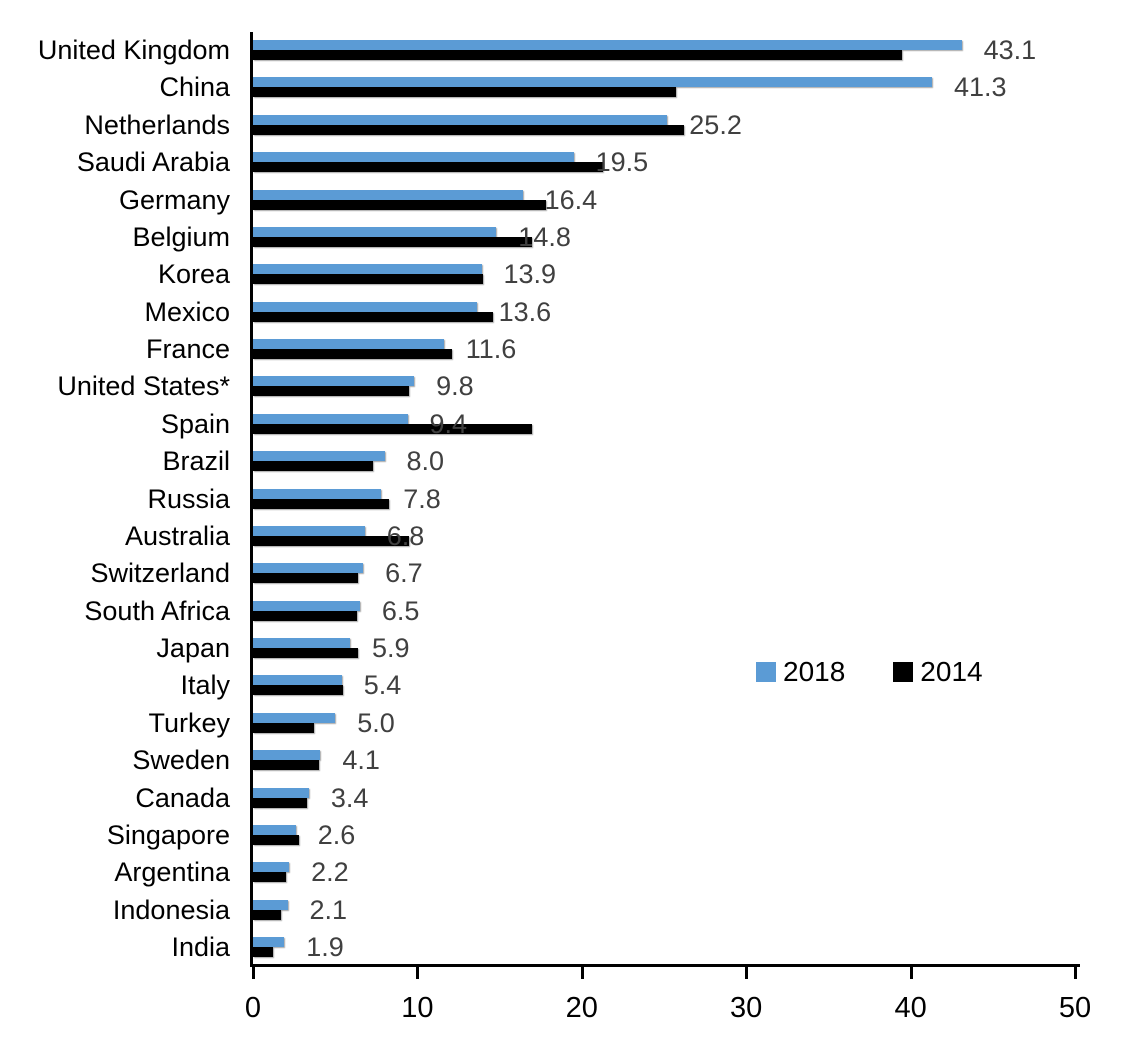 The width and height of the screenshot is (1123, 1041). I want to click on y-axis-line, so click(251, 499).